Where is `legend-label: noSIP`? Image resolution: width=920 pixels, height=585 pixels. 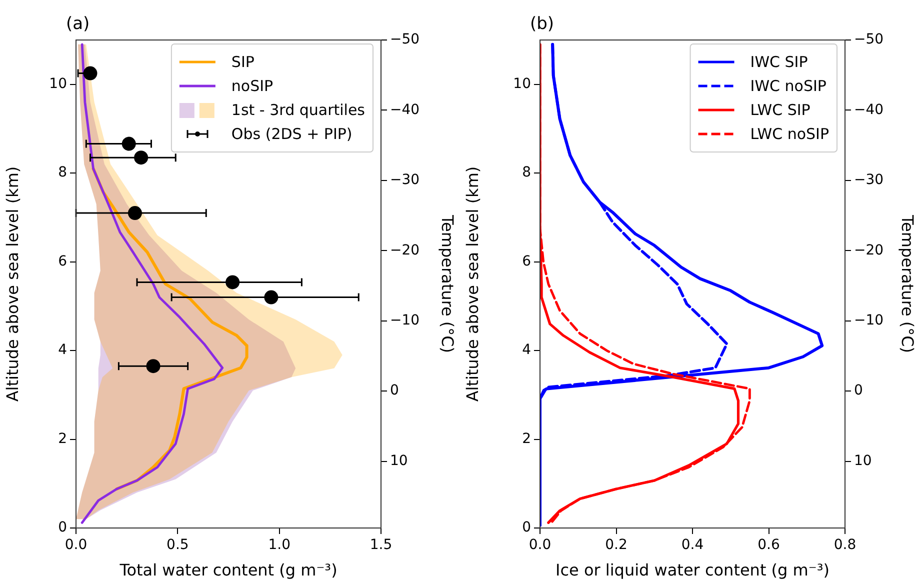
legend-label: noSIP is located at coordinates (252, 85).